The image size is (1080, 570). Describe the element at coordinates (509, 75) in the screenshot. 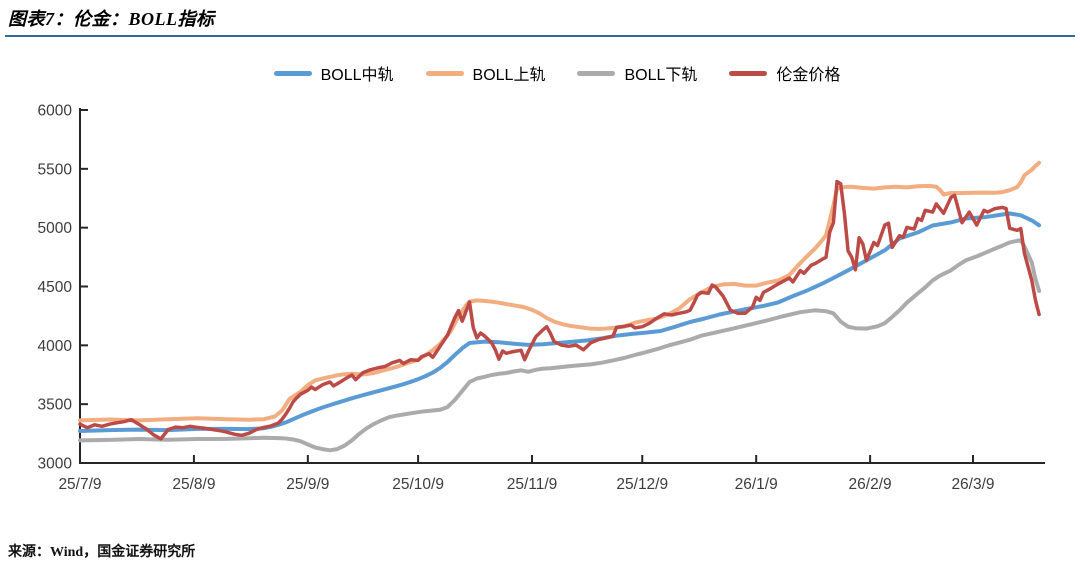

I see `legend-label: BOLL上轨` at that location.